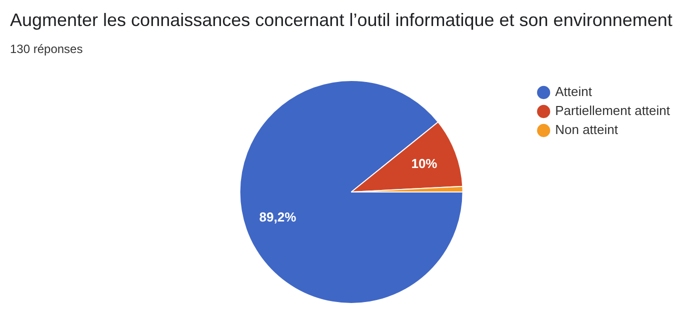 The width and height of the screenshot is (700, 310). Describe the element at coordinates (573, 92) in the screenshot. I see `legend-label: Atteint` at that location.